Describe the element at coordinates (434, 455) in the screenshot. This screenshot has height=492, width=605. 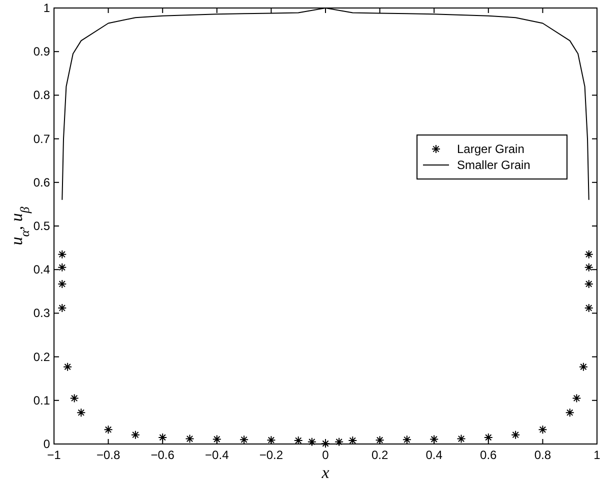
I see `x-tick-label: 0.4` at that location.